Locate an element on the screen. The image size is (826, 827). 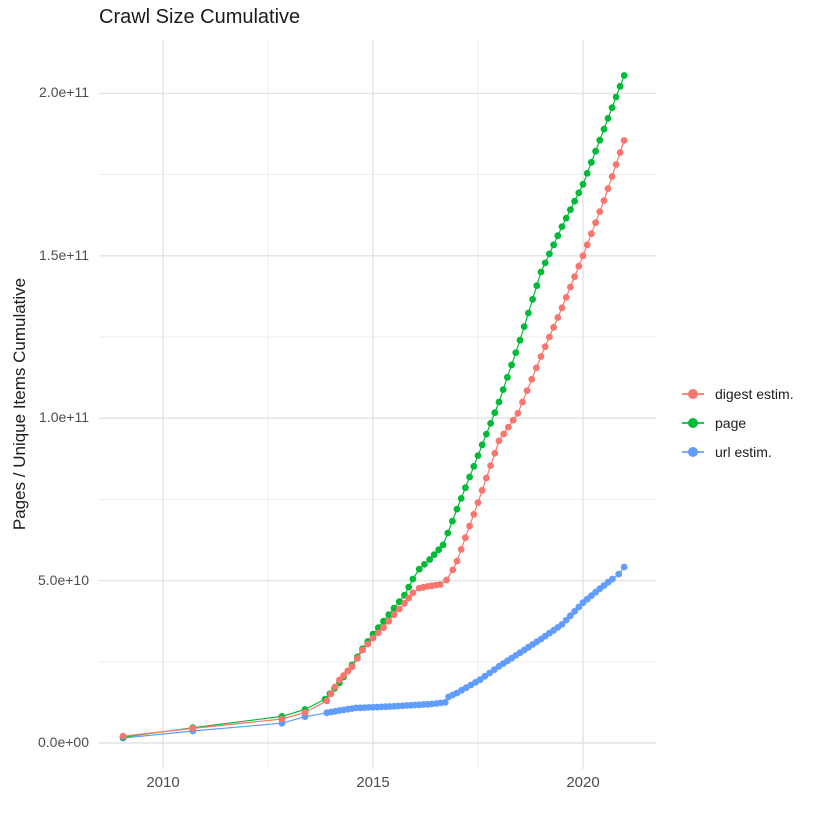
x-tick-label: 2010 is located at coordinates (163, 782).